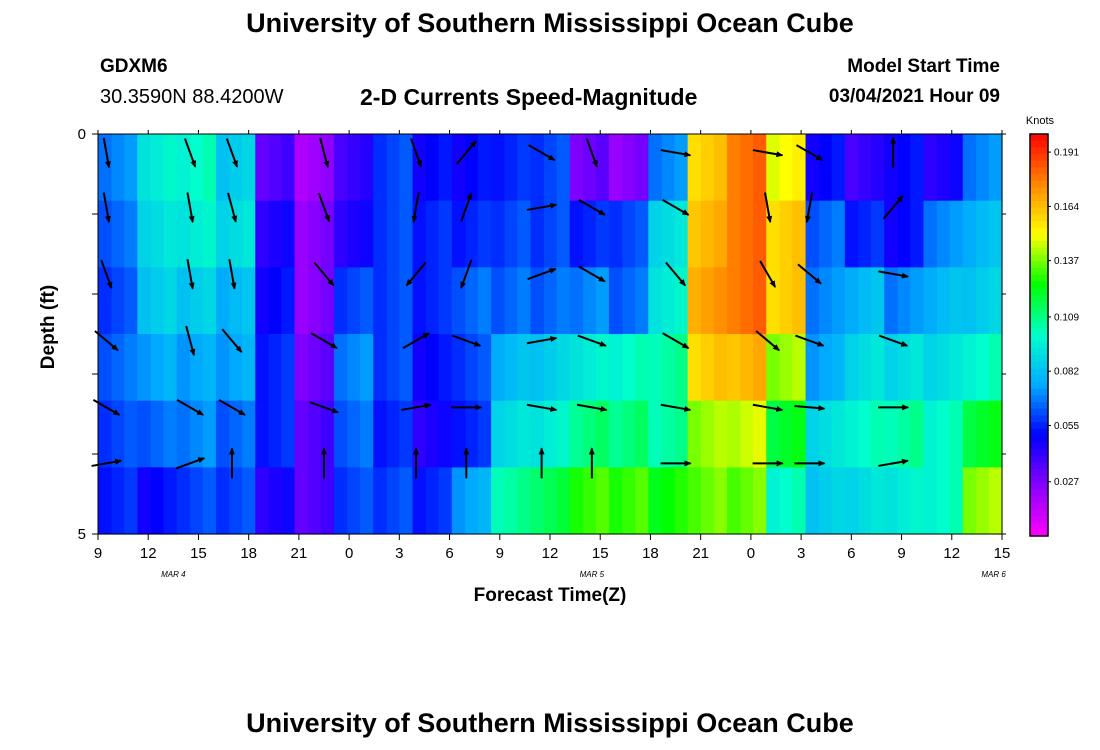  What do you see at coordinates (923, 66) in the screenshot?
I see `model-start-label: Model Start Time` at bounding box center [923, 66].